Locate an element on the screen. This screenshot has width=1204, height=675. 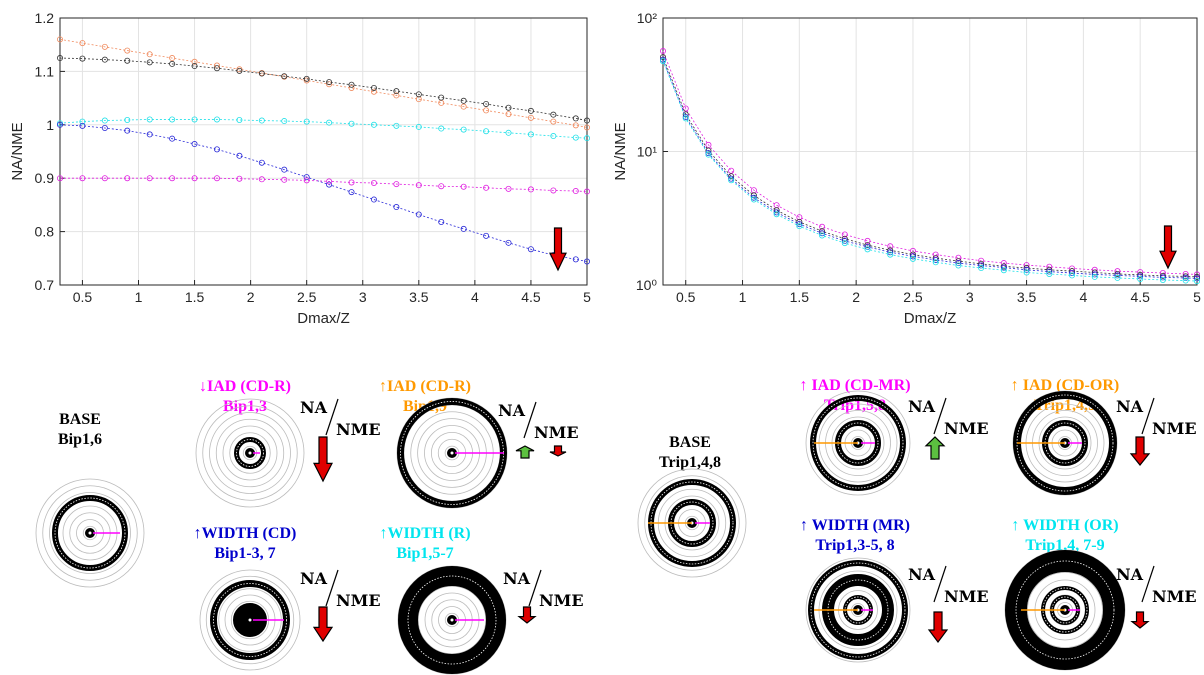
diagram-title: ↑ IAD (CD-OR) is located at coordinates (1065, 385).